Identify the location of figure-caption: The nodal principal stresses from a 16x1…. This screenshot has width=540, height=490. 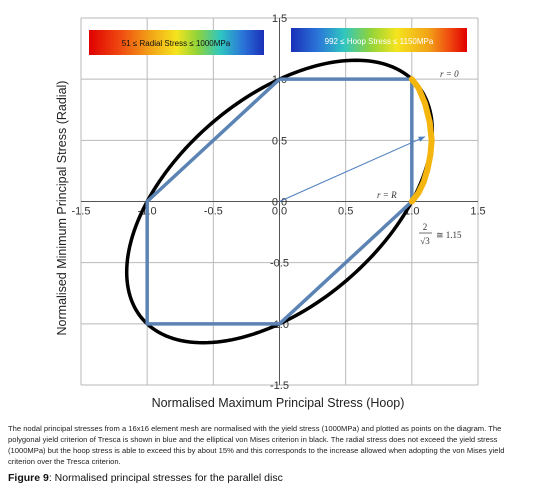
(256, 445).